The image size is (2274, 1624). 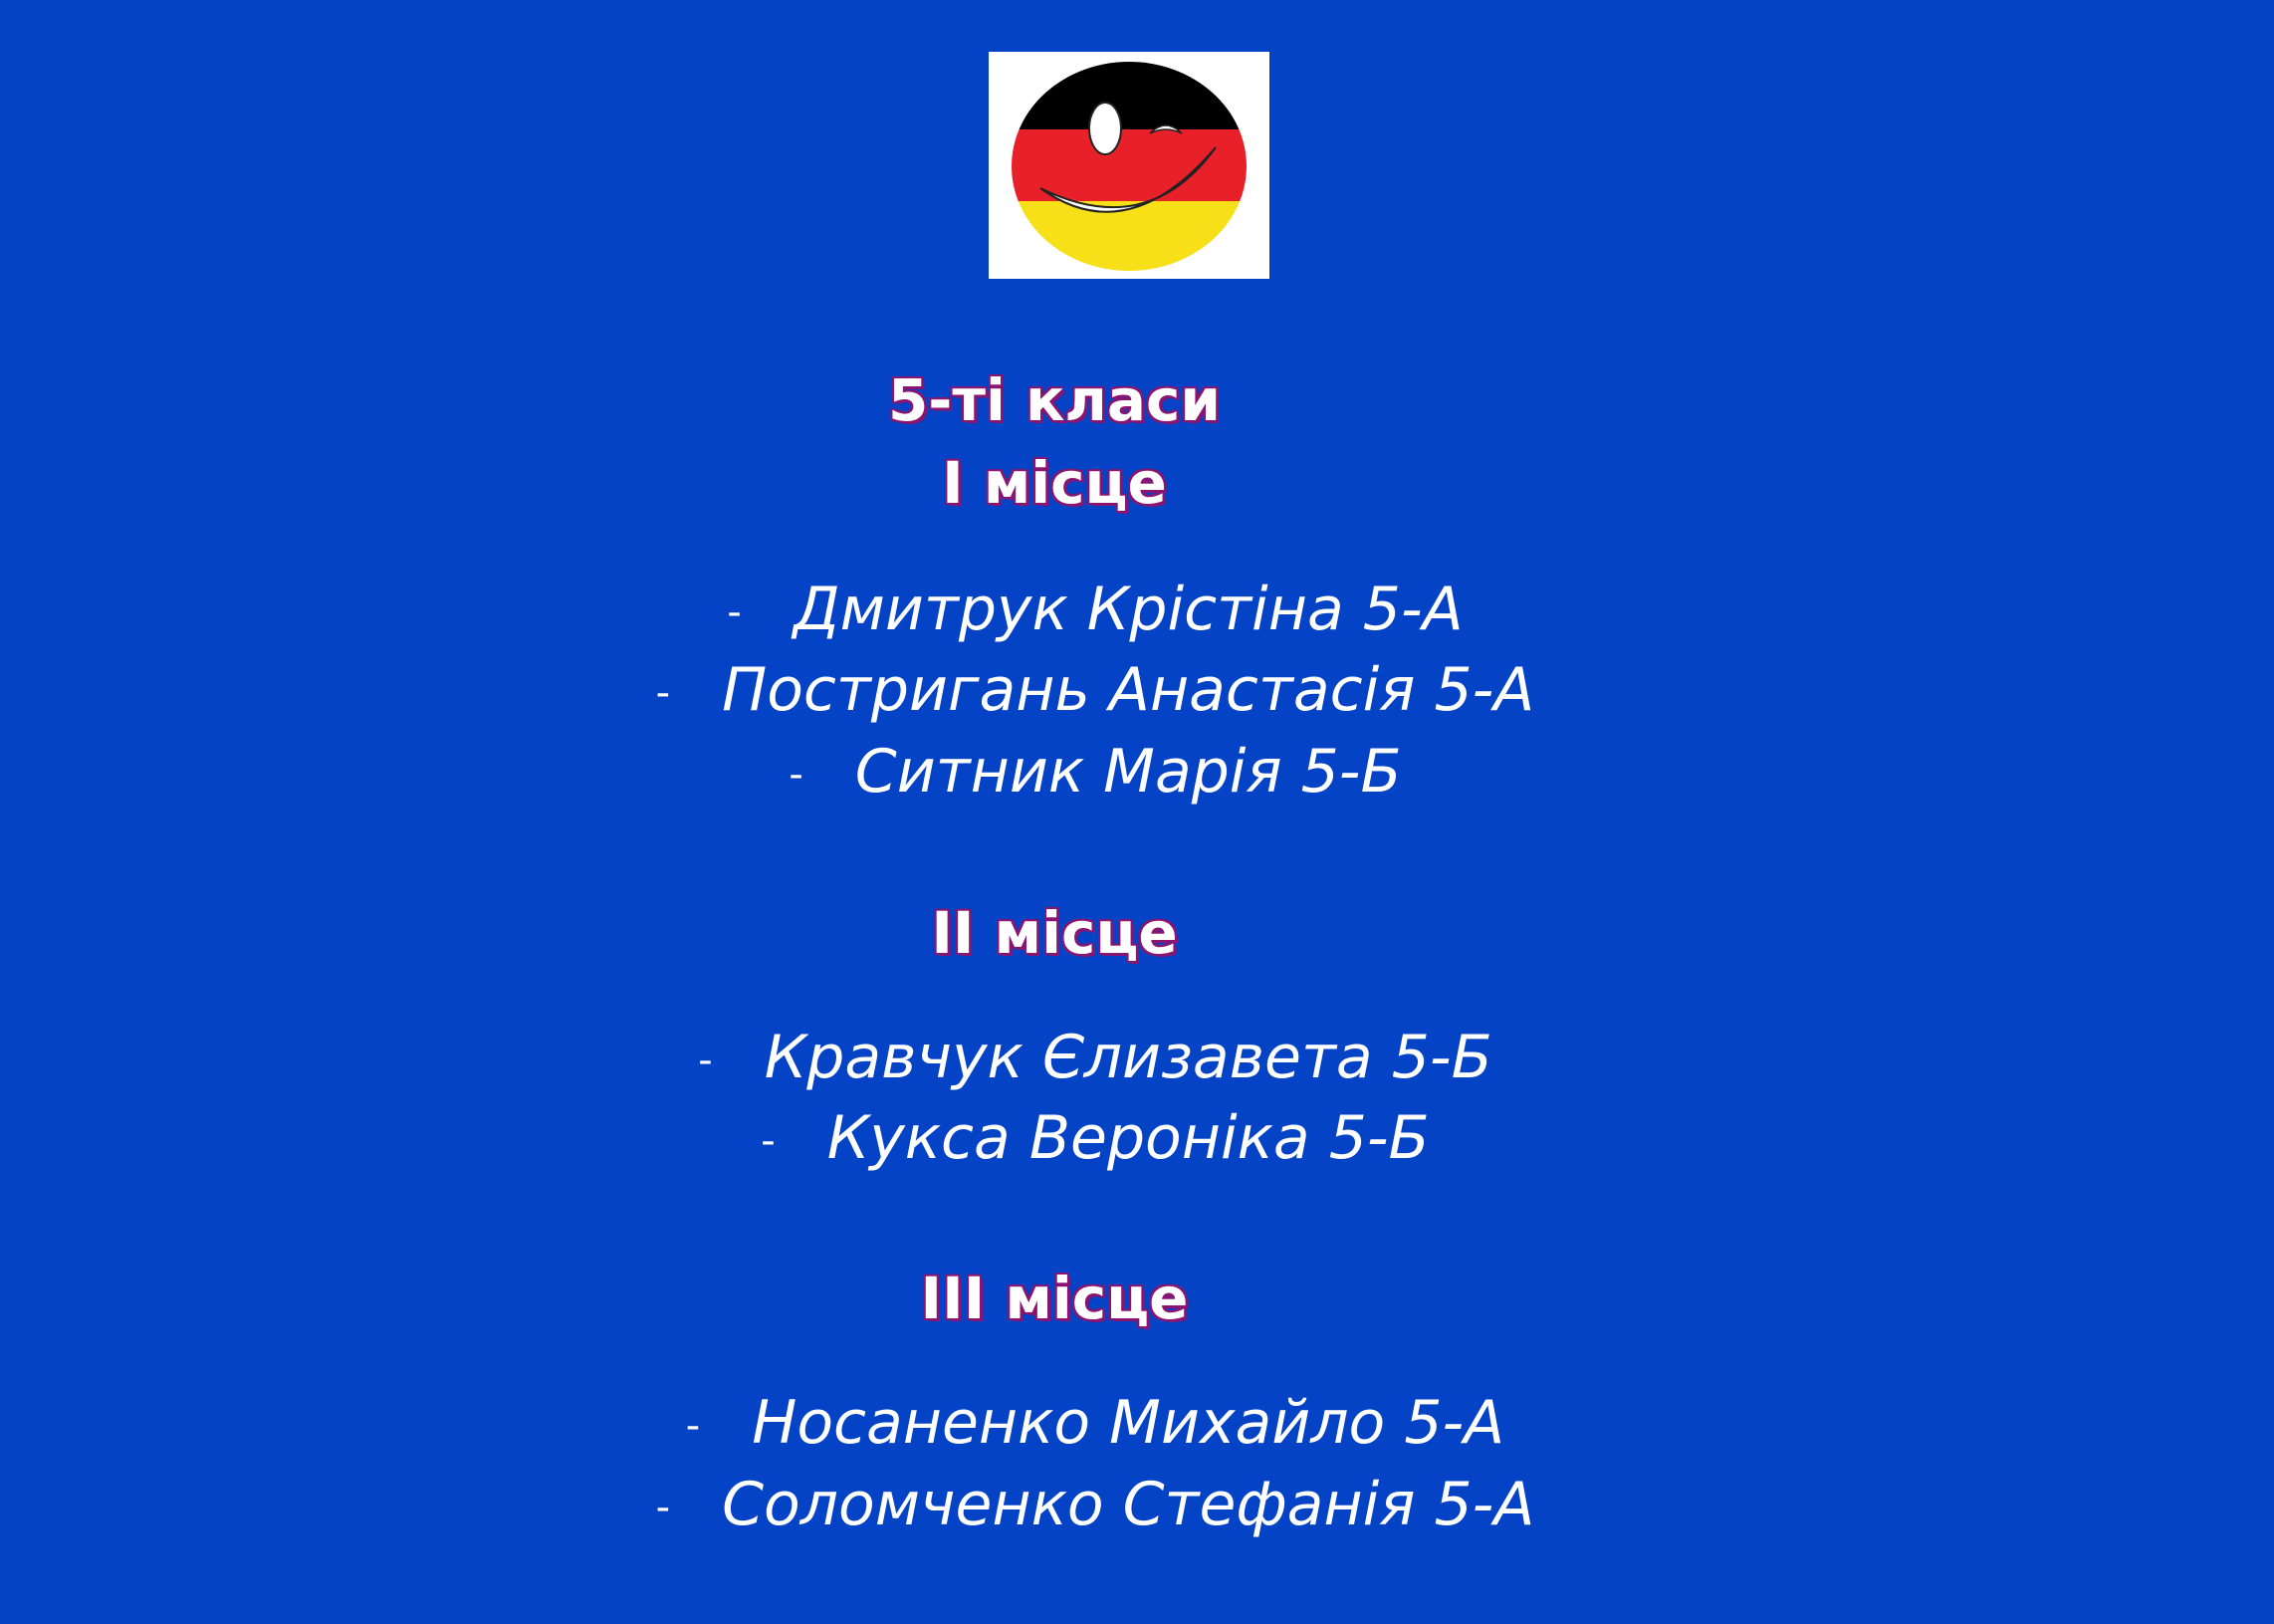 I want to click on list-item: - Кукса Вероніка 5-Б, so click(x=1095, y=1140).